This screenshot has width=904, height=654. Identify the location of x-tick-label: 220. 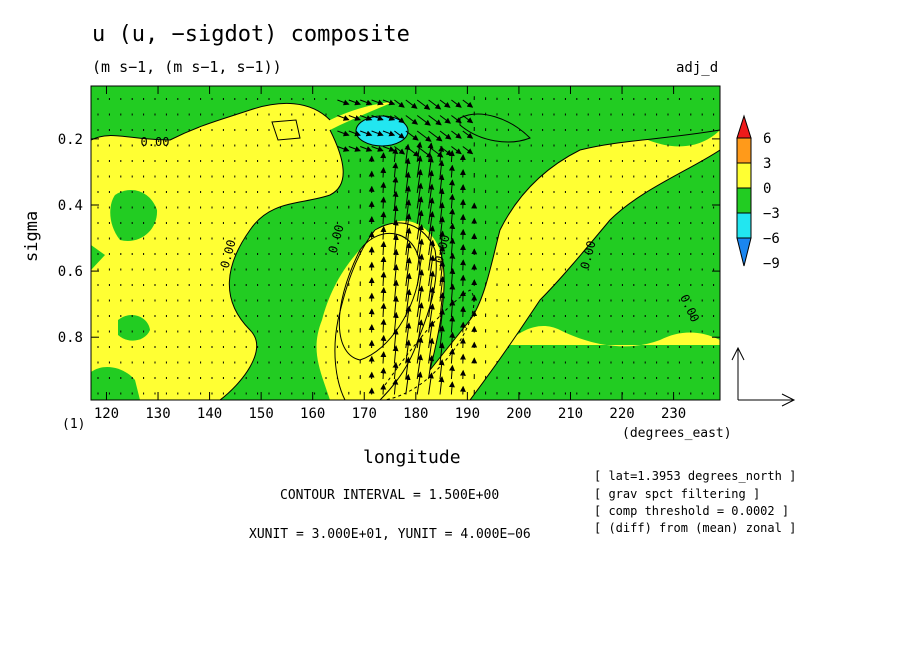
(621, 414).